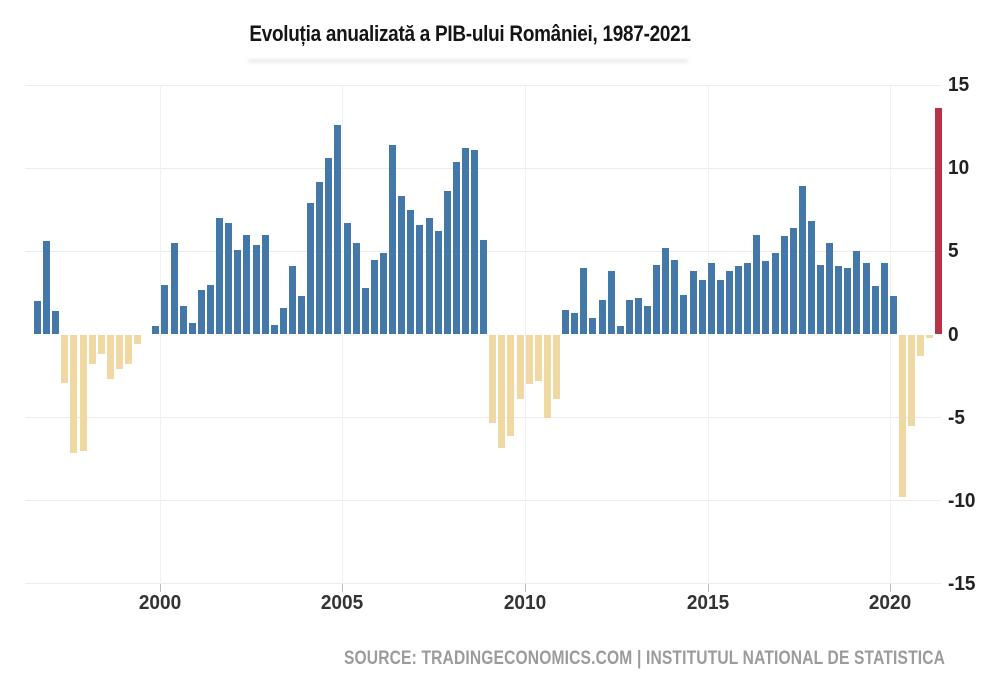 The image size is (1000, 688). I want to click on gdp-bar-2016-Q3, so click(766, 298).